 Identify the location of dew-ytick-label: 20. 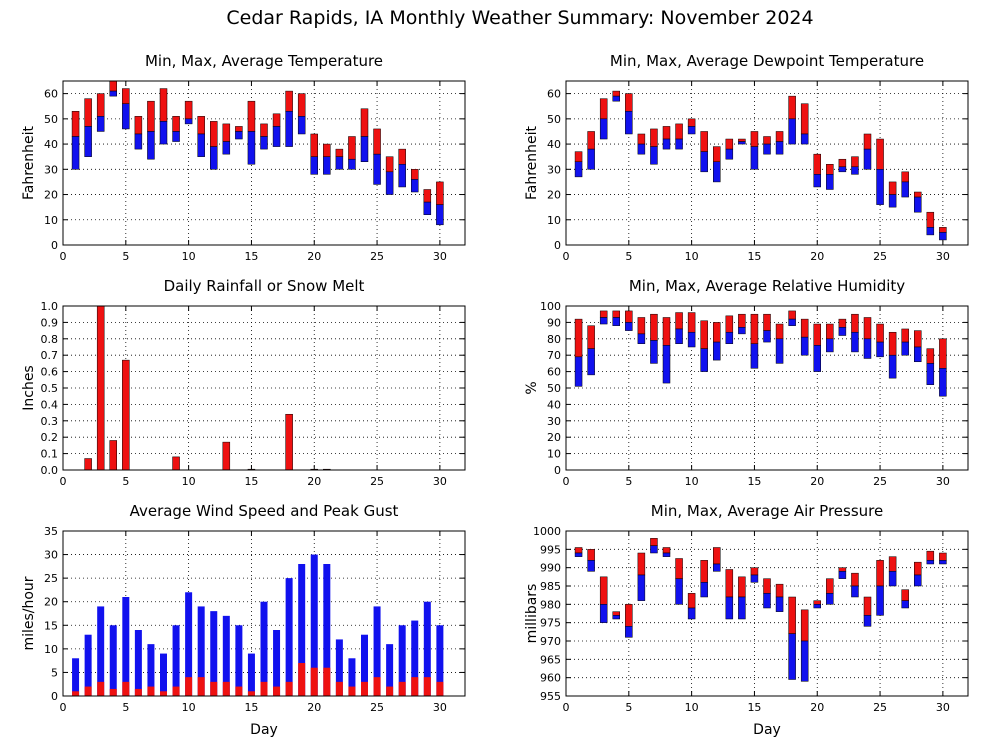
(554, 195).